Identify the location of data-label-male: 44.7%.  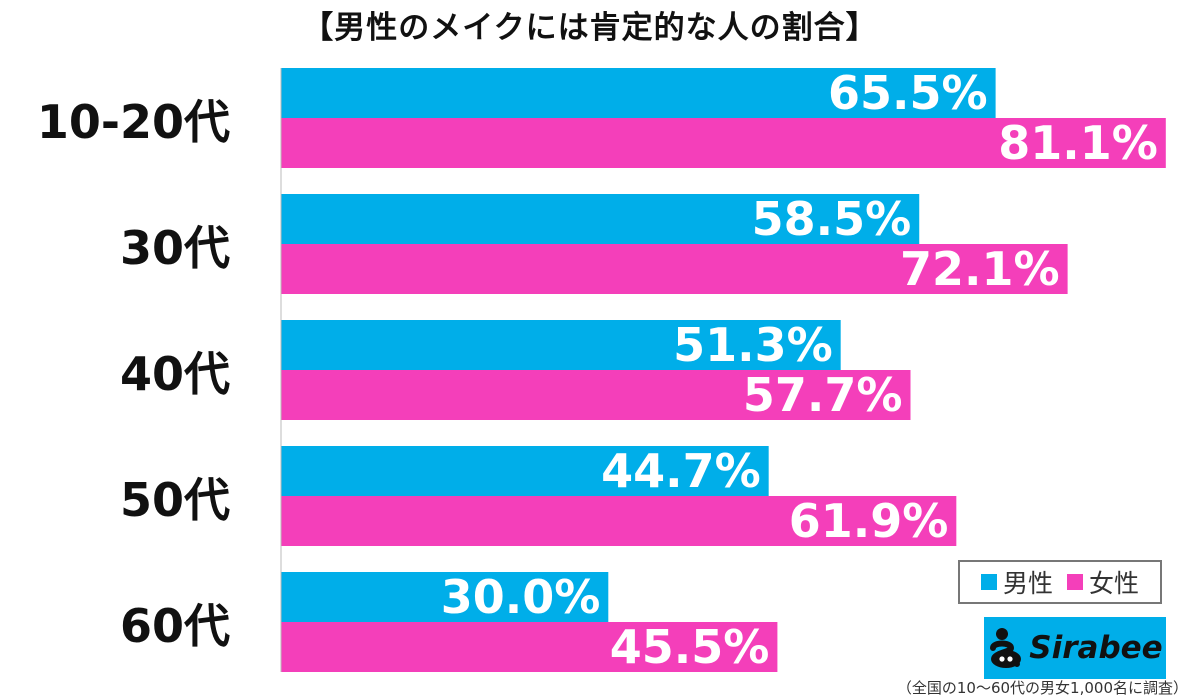
(681, 471).